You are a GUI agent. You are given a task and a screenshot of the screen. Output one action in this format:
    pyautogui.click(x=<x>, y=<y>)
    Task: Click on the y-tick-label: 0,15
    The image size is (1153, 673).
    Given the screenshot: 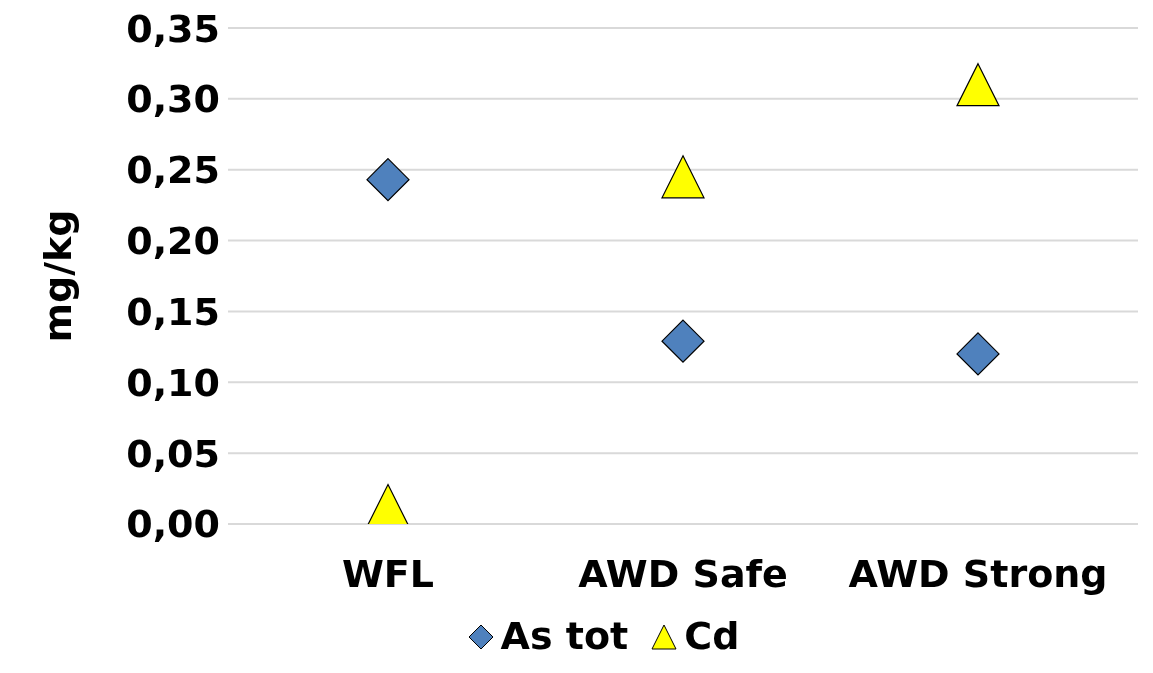 What is the action you would take?
    pyautogui.click(x=173, y=311)
    